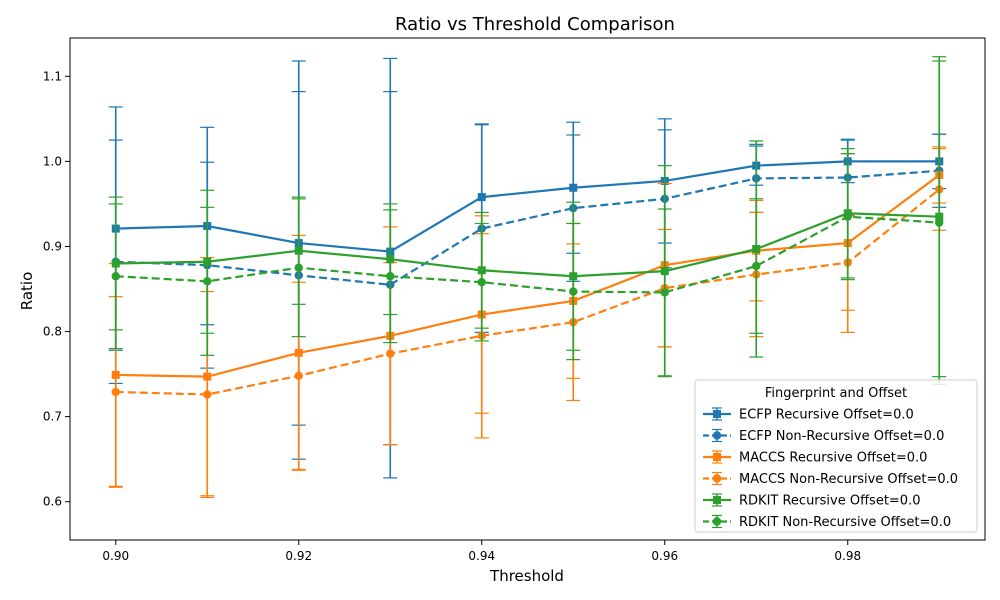 The height and width of the screenshot is (600, 1000). I want to click on legend-entry: ECFP Non-Recursive Offset=0.0, so click(841, 436).